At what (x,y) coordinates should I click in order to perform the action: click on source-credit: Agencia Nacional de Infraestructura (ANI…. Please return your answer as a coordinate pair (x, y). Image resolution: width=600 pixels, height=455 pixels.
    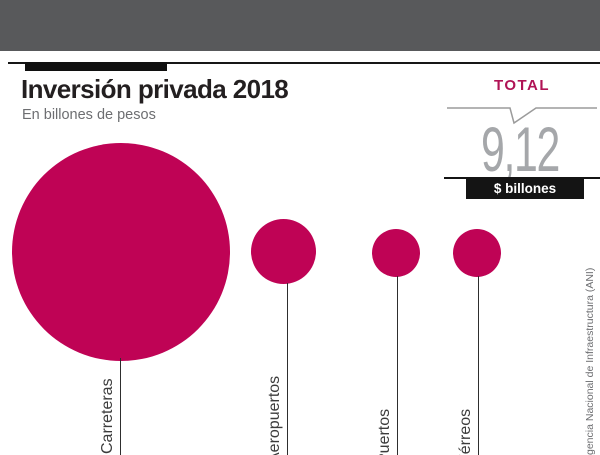
    Looking at the image, I should click on (590, 361).